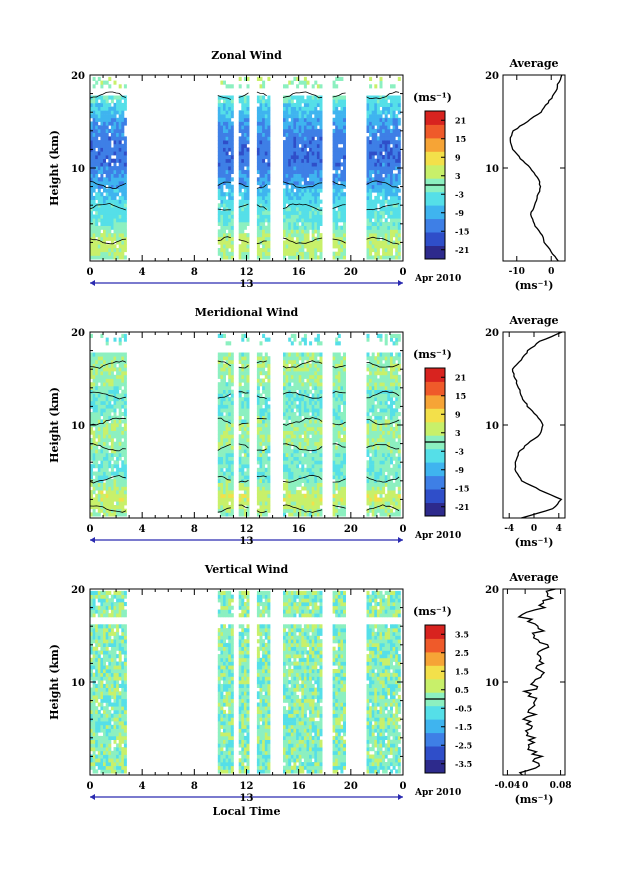 The image size is (626, 877). What do you see at coordinates (460, 139) in the screenshot?
I see `colorbar-tick-label: 15` at bounding box center [460, 139].